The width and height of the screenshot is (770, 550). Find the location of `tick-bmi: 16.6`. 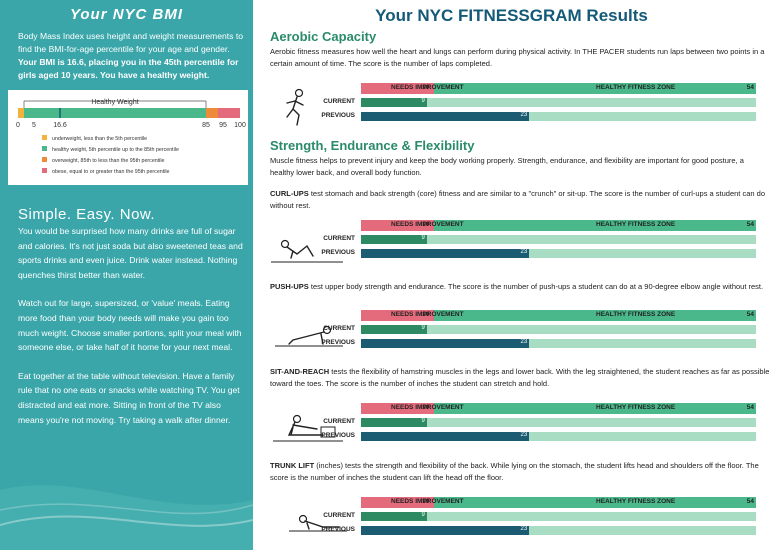

tick-bmi: 16.6 is located at coordinates (60, 125).